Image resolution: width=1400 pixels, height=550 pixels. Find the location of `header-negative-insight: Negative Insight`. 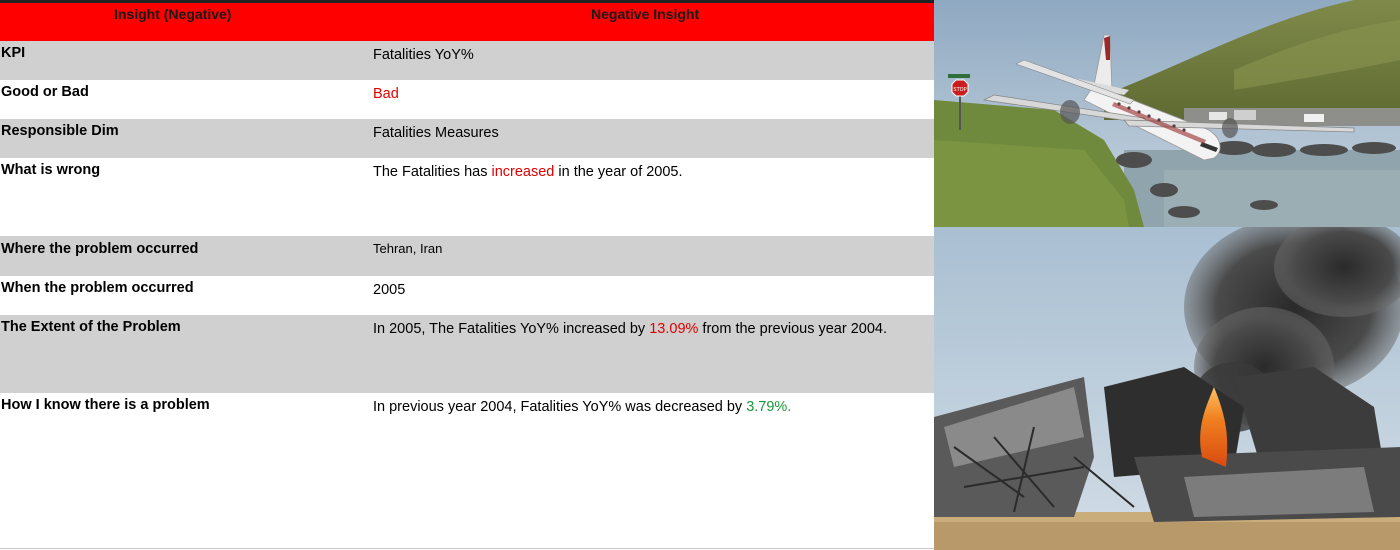

header-negative-insight: Negative Insight is located at coordinates (645, 14).